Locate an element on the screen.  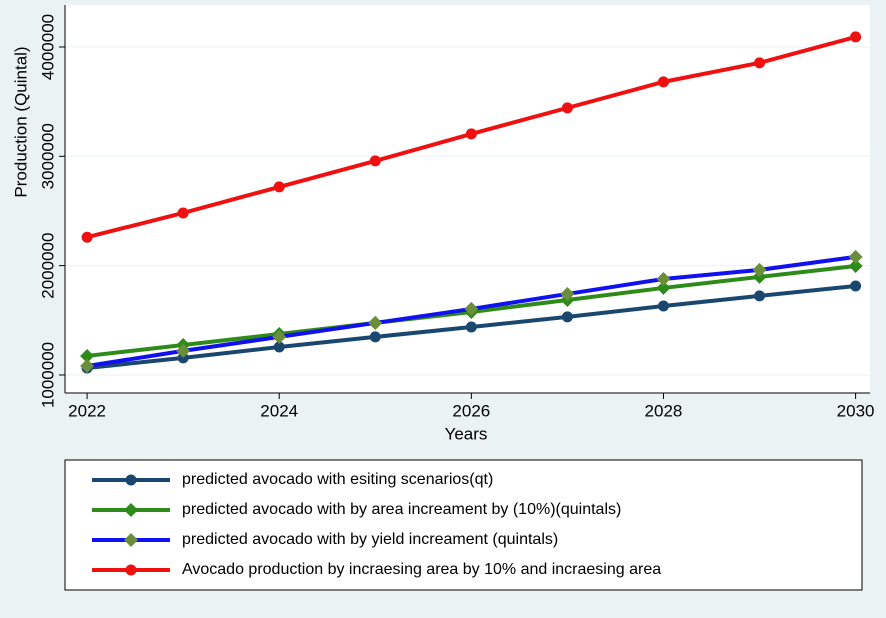
x-tick-label: 2024 is located at coordinates (279, 410).